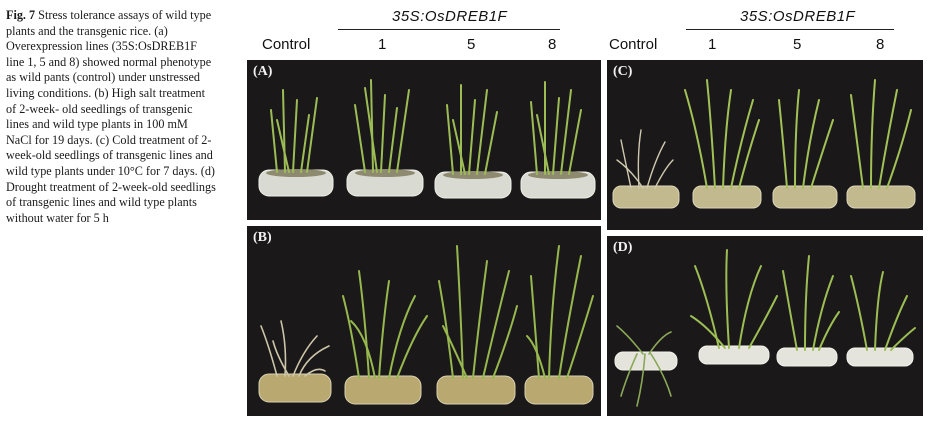 The width and height of the screenshot is (928, 428). I want to click on left-label-control: Control, so click(286, 44).